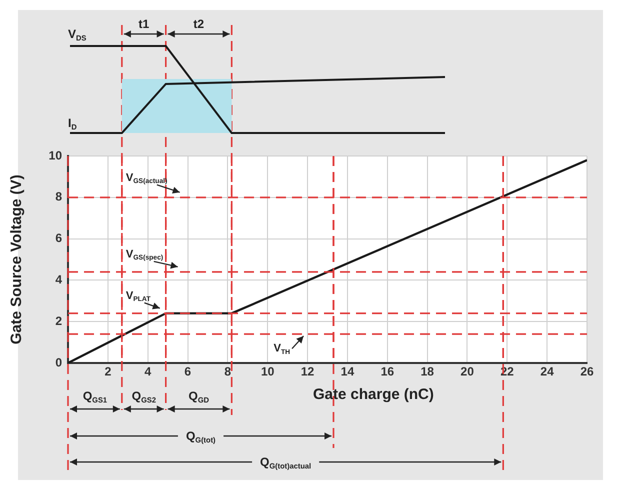 Image resolution: width=624 pixels, height=495 pixels. I want to click on y-axis-title: Gate Source Voltage (V), so click(17, 259).